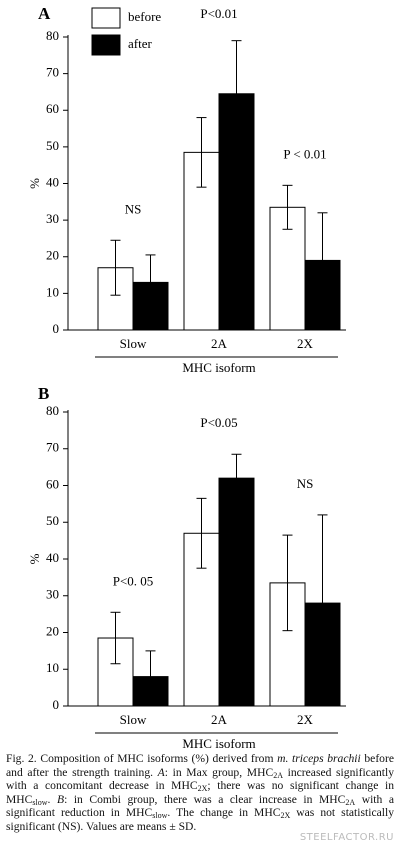 This screenshot has height=850, width=400. Describe the element at coordinates (218, 13) in the screenshot. I see `annotation: P<0.01` at that location.